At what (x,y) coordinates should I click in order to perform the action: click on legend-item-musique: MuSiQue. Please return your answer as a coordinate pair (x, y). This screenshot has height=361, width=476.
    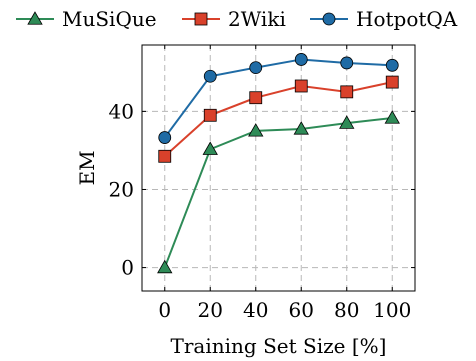
    Looking at the image, I should click on (86, 19).